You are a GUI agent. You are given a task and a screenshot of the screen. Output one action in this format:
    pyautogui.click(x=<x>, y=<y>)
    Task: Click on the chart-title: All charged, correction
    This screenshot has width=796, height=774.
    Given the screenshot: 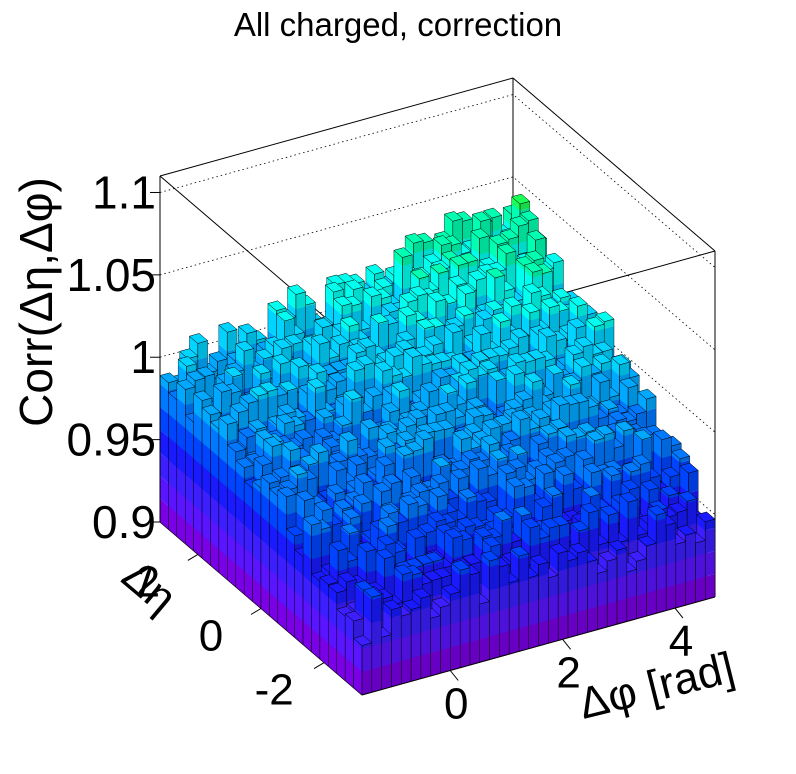 What is the action you would take?
    pyautogui.click(x=398, y=24)
    